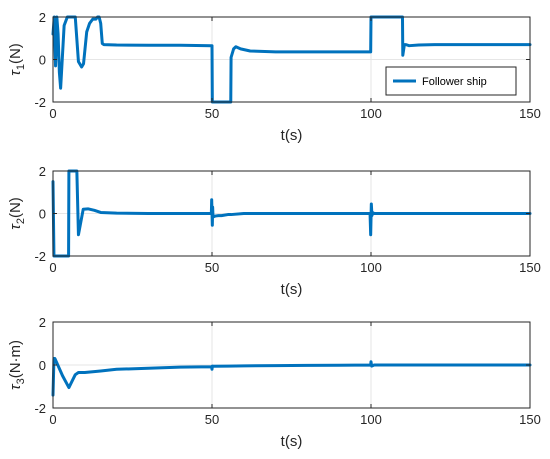  Describe the element at coordinates (17, 59) in the screenshot. I see `y-axis-label: τ1(N)` at that location.